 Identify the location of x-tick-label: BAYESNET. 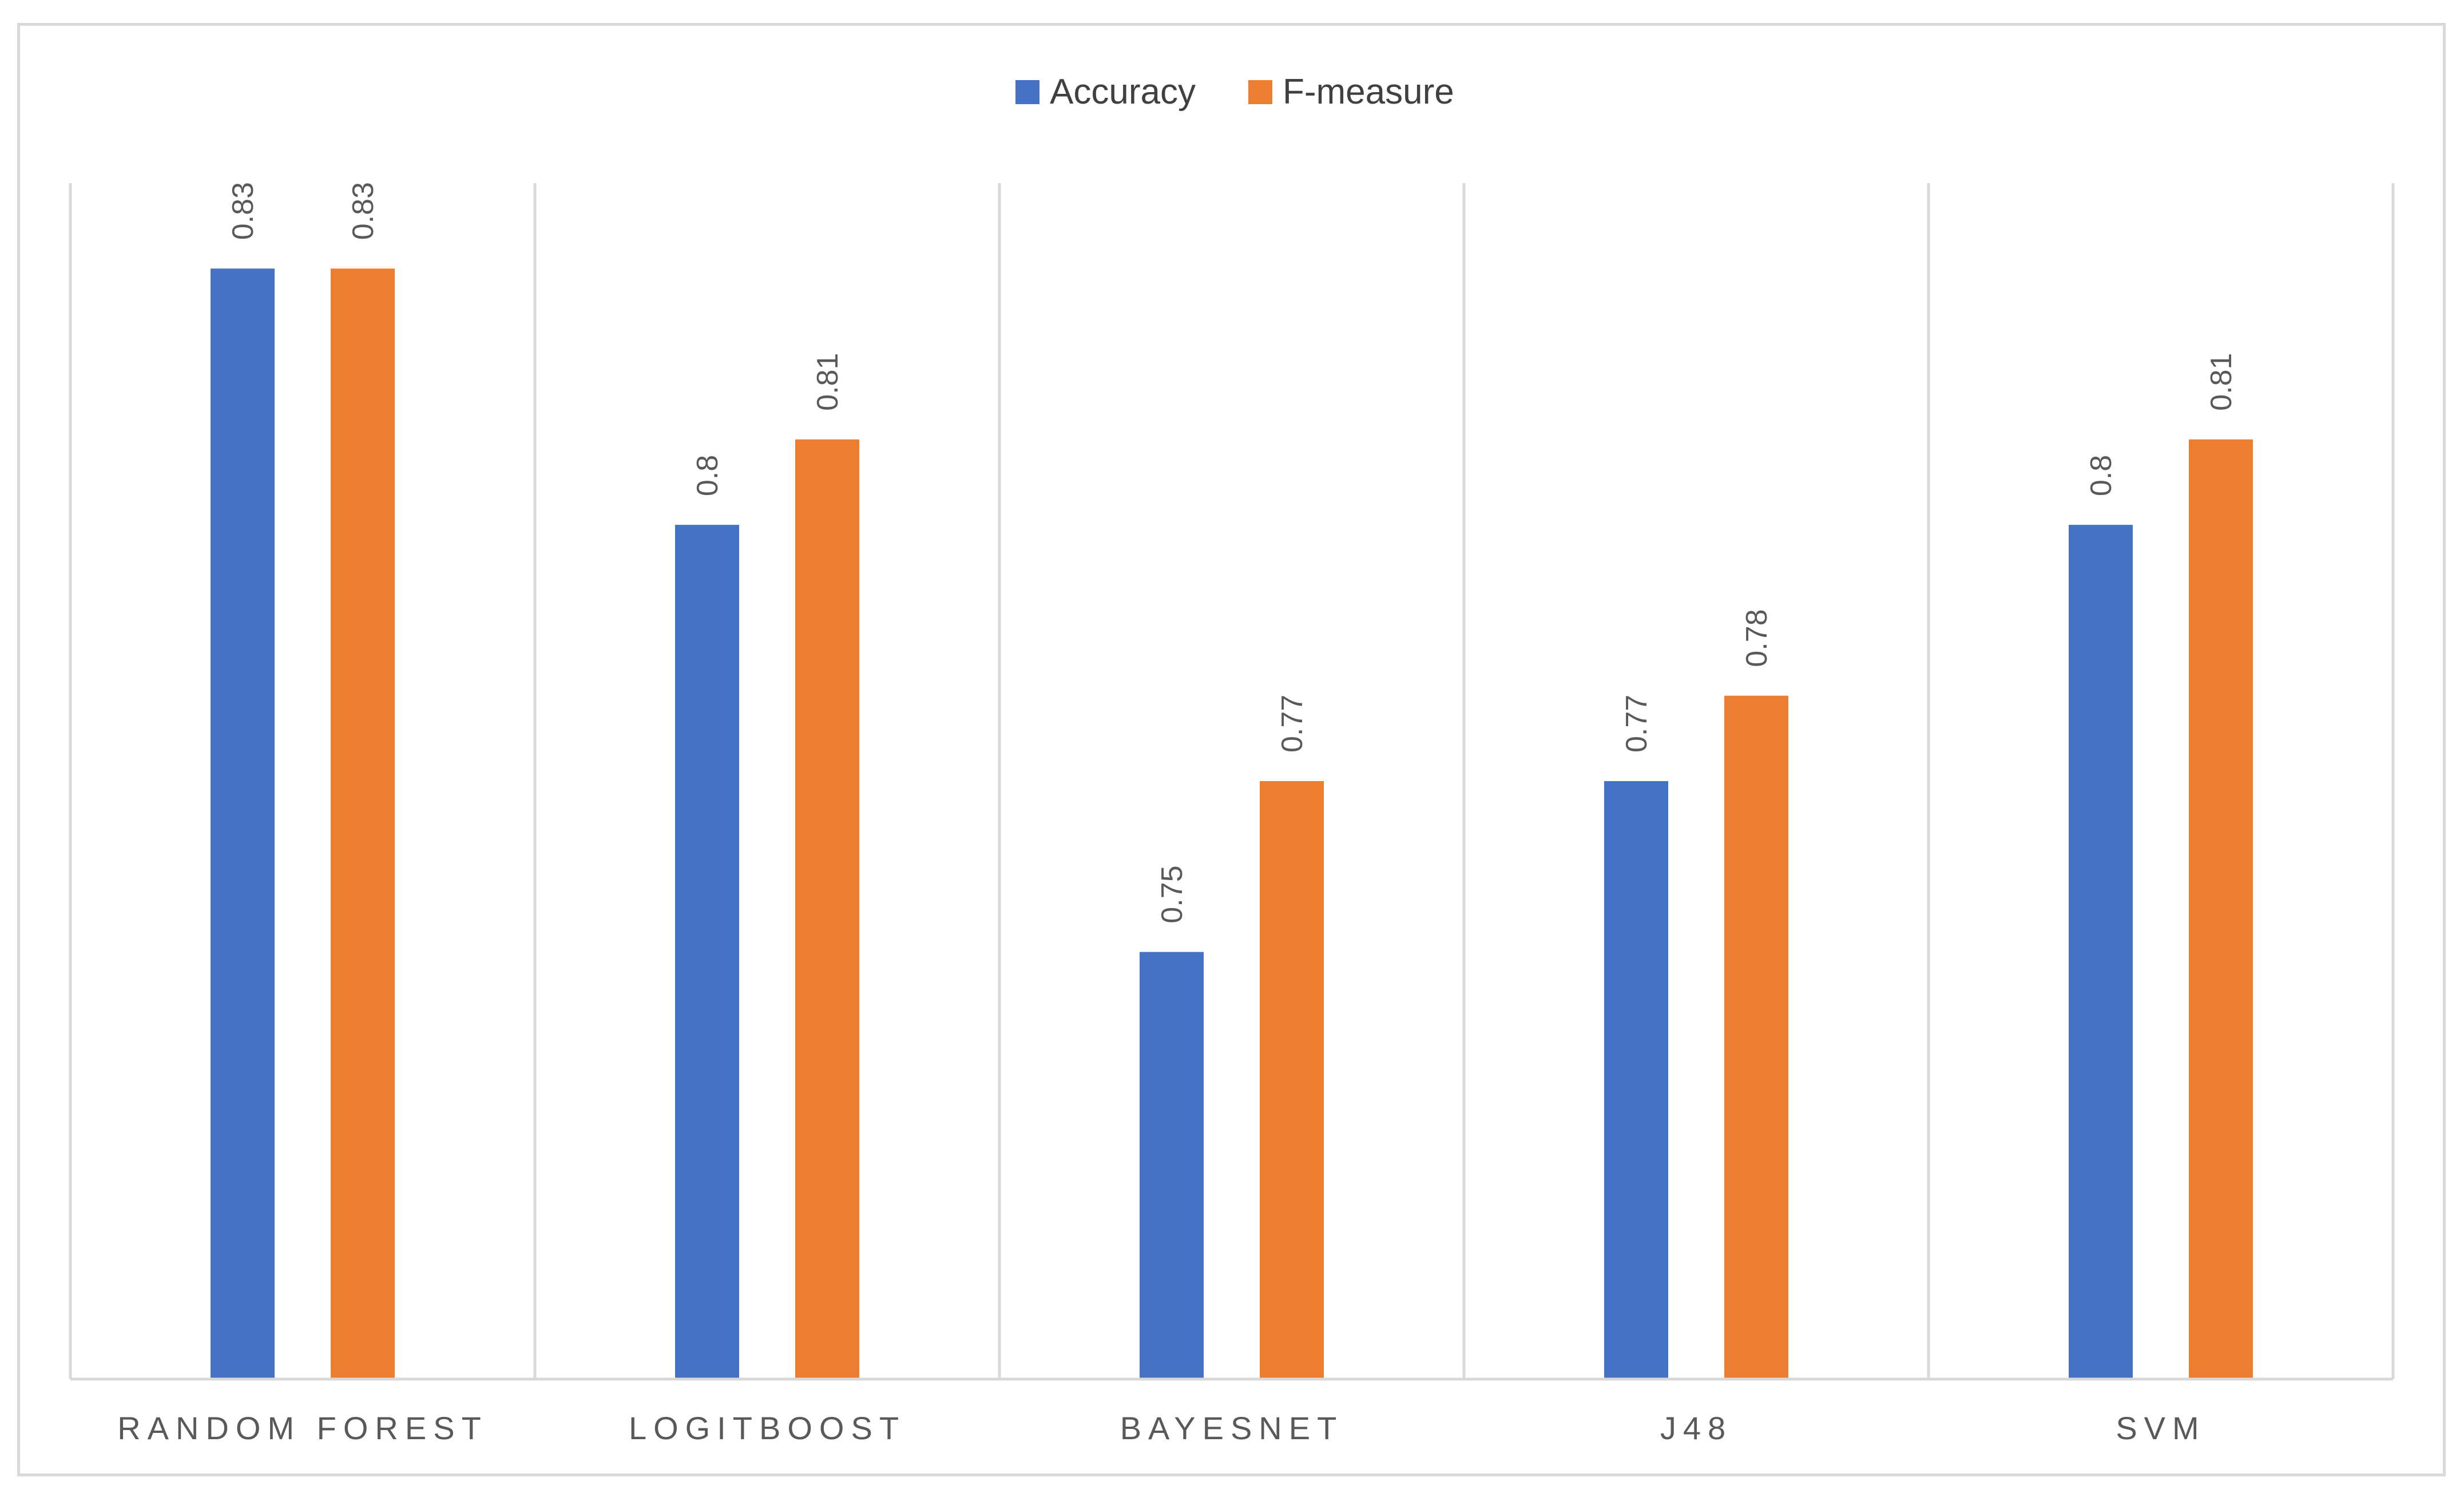
(1232, 1428).